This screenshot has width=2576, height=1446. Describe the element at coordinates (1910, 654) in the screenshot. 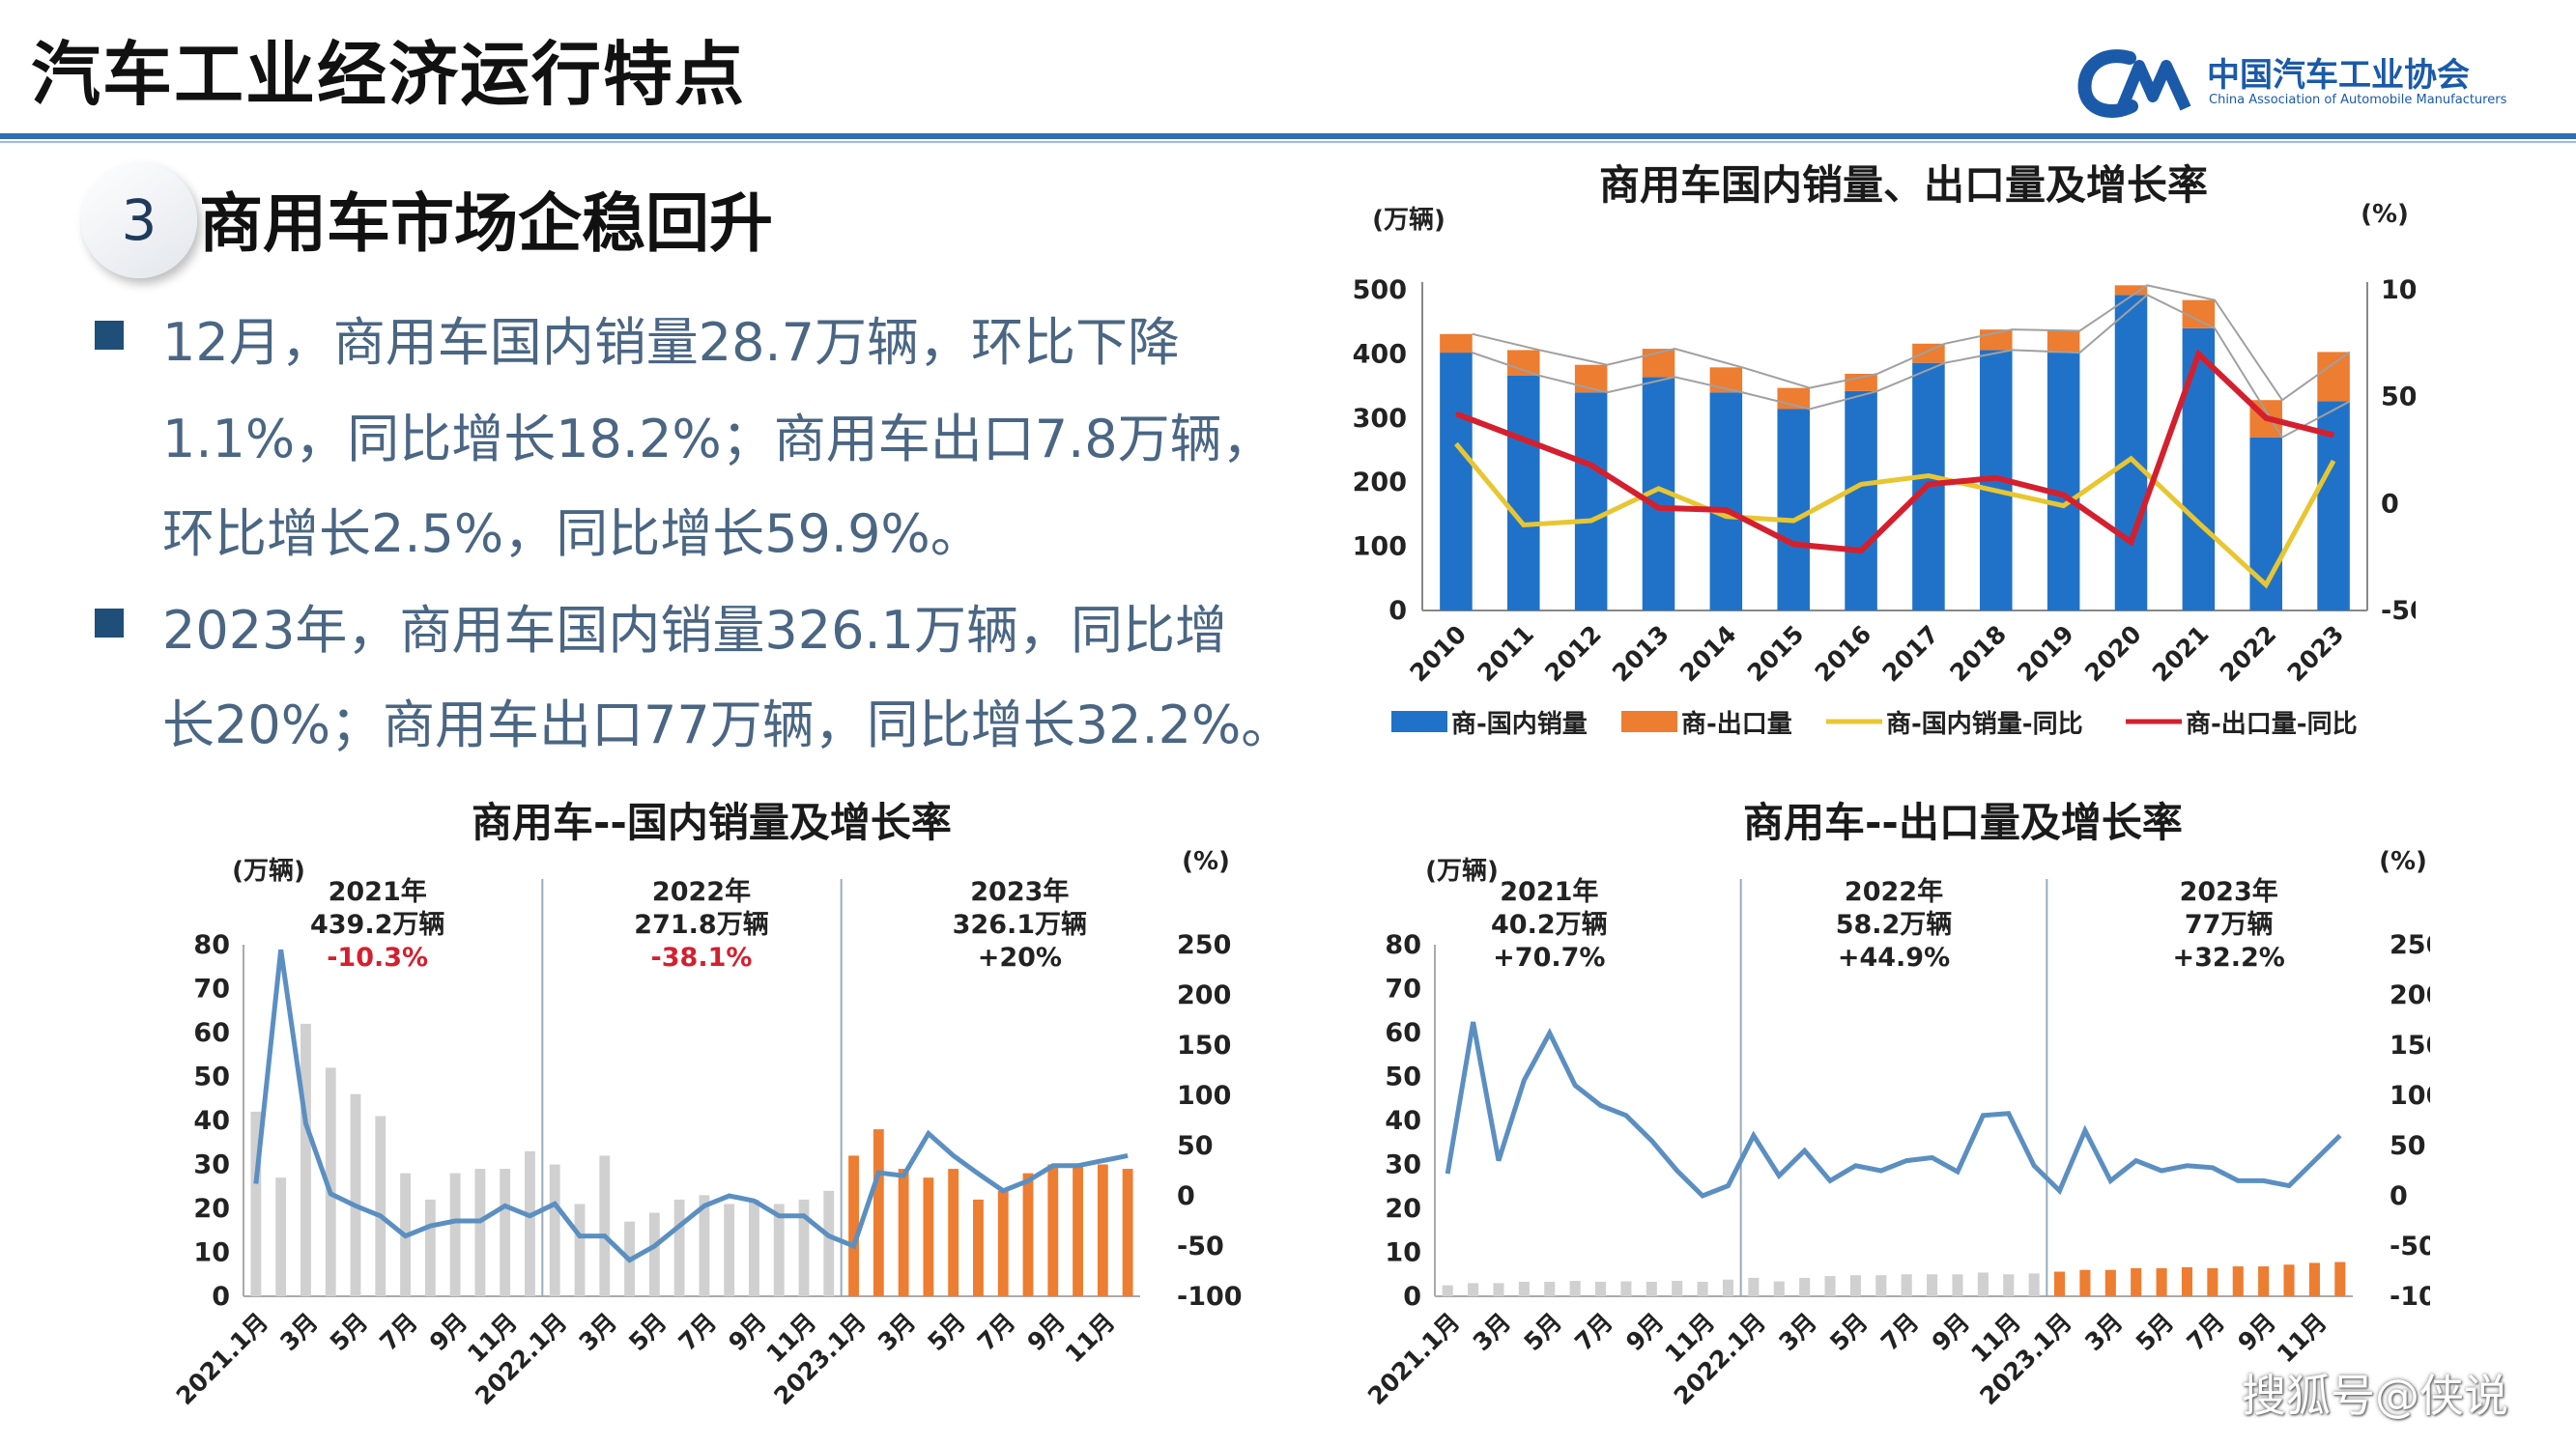

I see `chart1-xtick: 2017` at that location.